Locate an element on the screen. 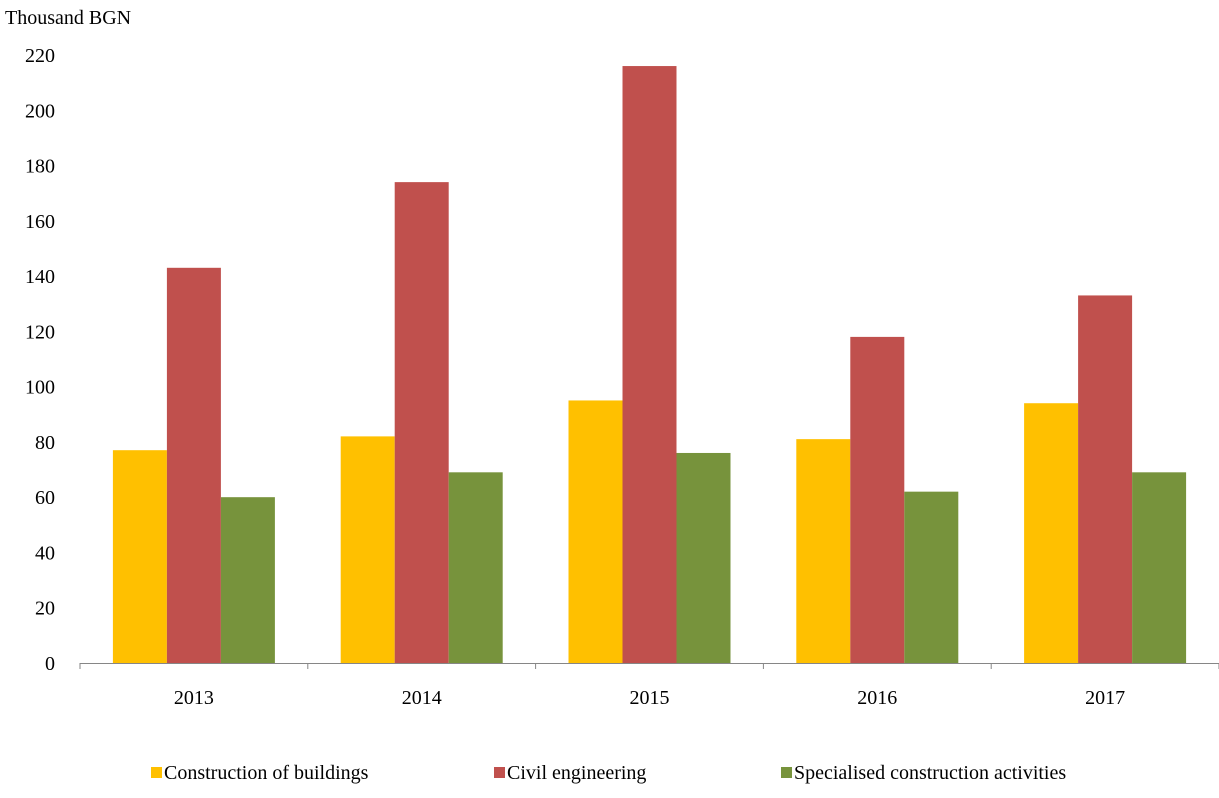 The image size is (1219, 798). y-tick-label: 140 is located at coordinates (40, 277).